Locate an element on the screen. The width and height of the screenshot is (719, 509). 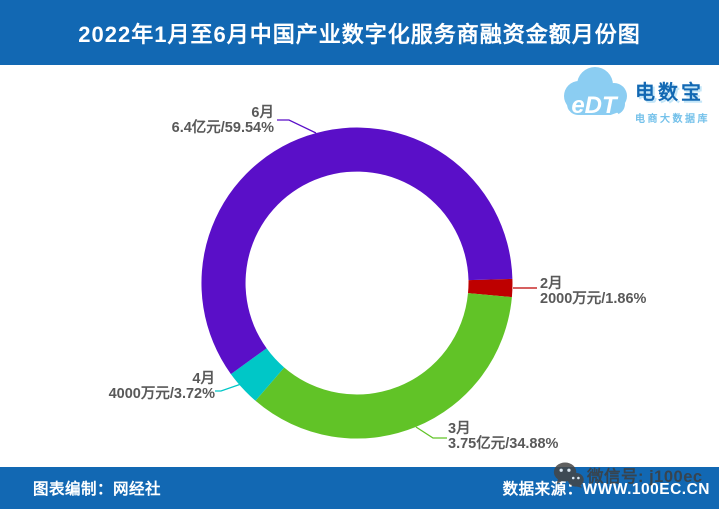
footer-source: 数据来源：WWW.100EC.CN is located at coordinates (606, 489).